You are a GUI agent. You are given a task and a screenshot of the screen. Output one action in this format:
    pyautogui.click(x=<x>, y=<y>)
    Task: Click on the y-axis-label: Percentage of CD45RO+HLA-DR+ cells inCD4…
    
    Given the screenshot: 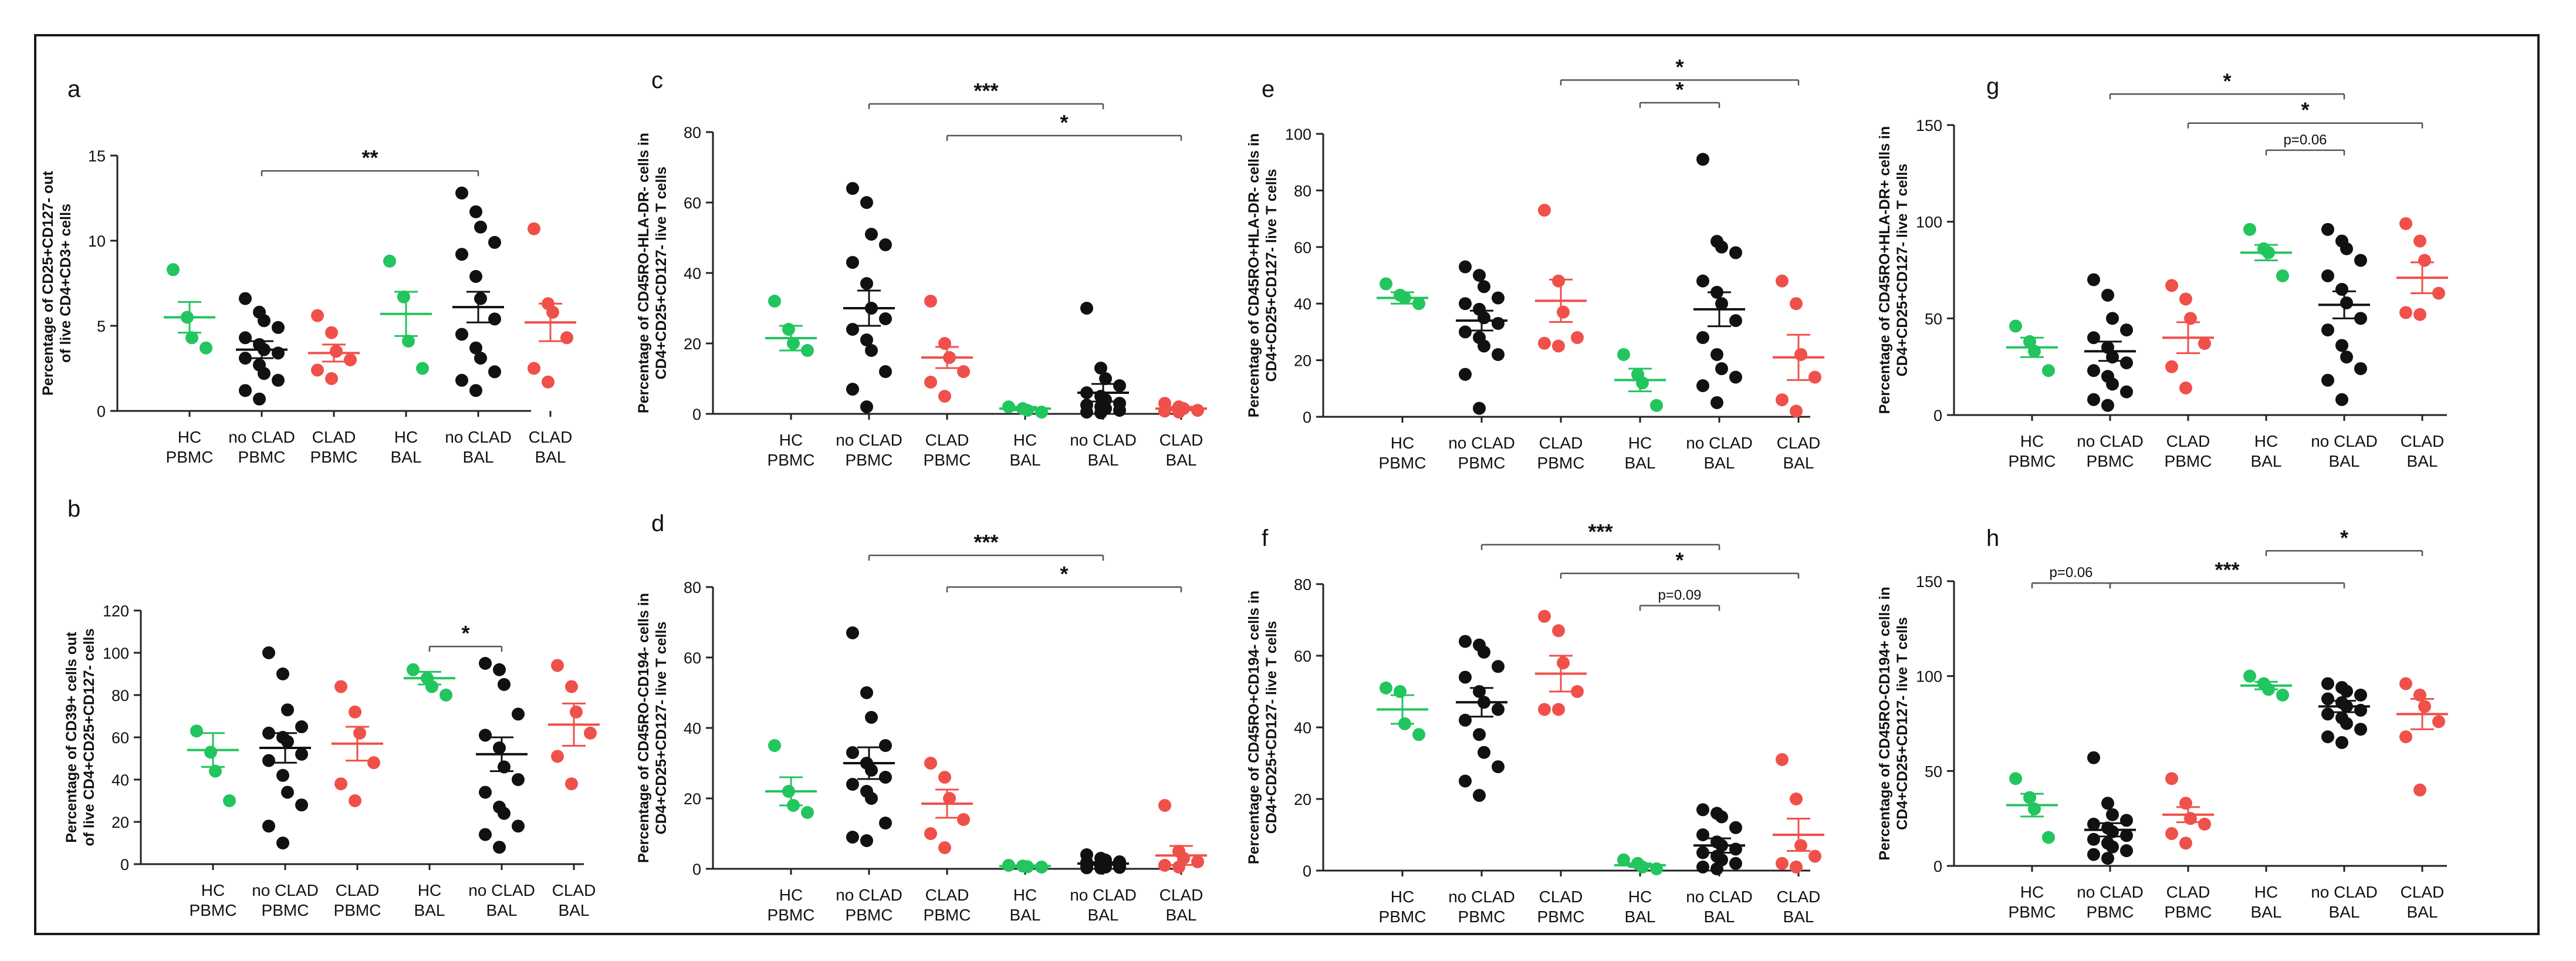 What is the action you would take?
    pyautogui.click(x=1894, y=270)
    